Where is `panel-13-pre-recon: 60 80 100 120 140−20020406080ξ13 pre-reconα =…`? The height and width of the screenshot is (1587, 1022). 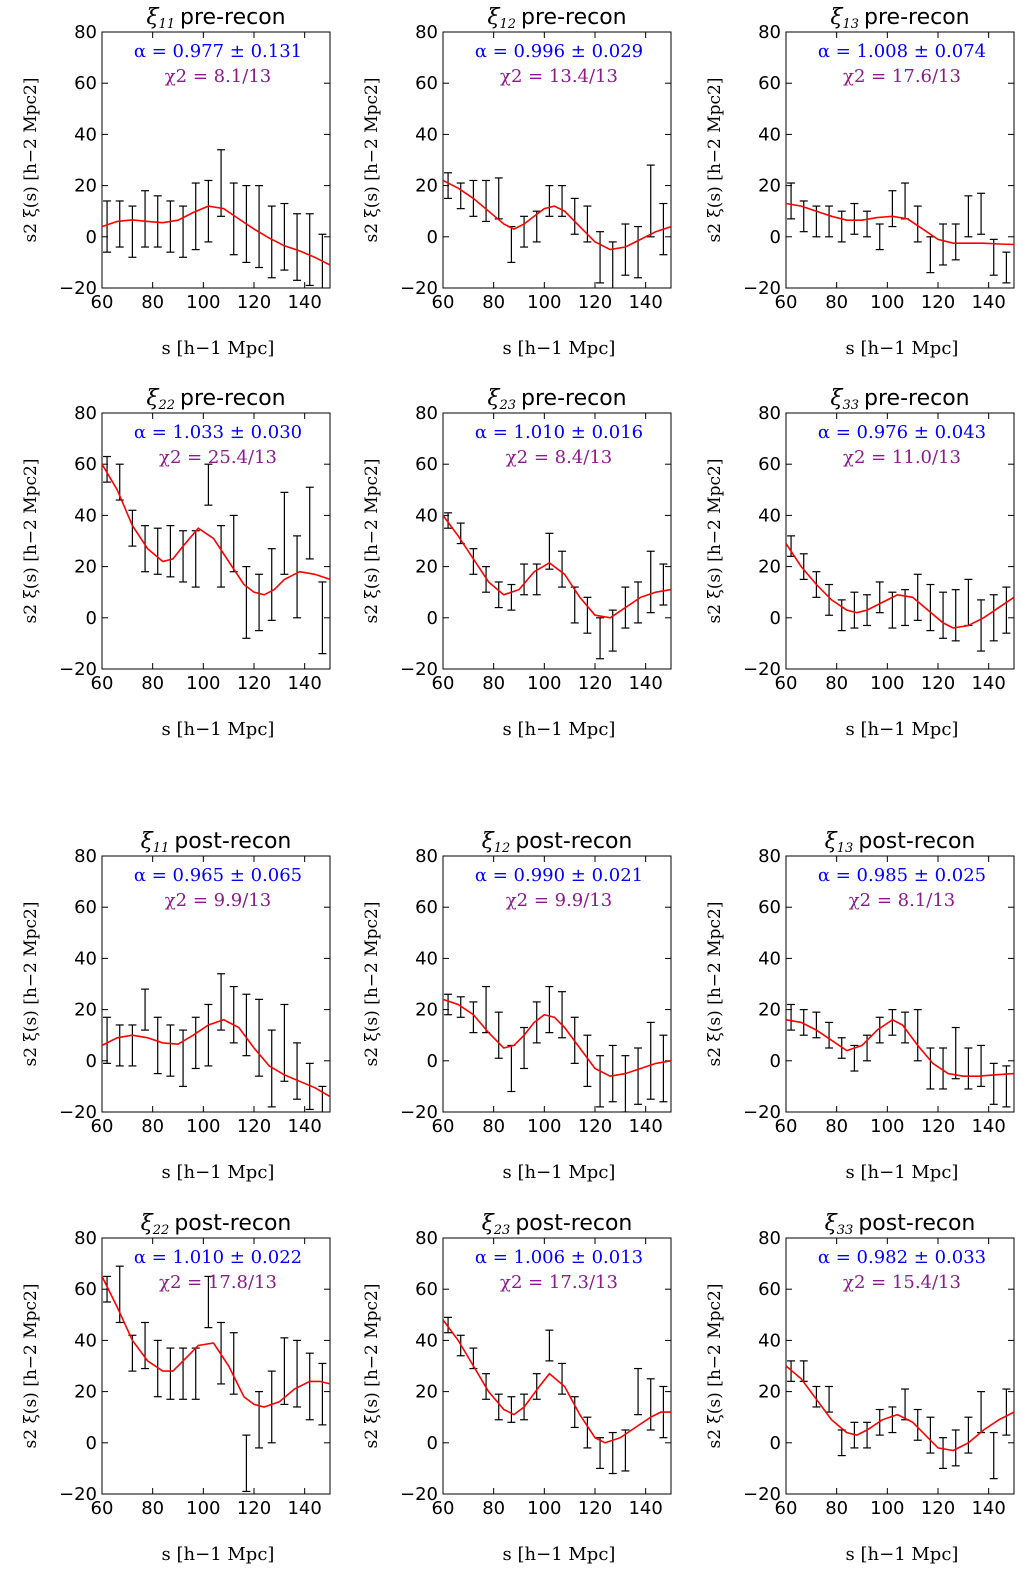
panel-13-pre-recon: 60 80 100 120 140−20020406080ξ13 pre-reconα =… is located at coordinates (859, 182).